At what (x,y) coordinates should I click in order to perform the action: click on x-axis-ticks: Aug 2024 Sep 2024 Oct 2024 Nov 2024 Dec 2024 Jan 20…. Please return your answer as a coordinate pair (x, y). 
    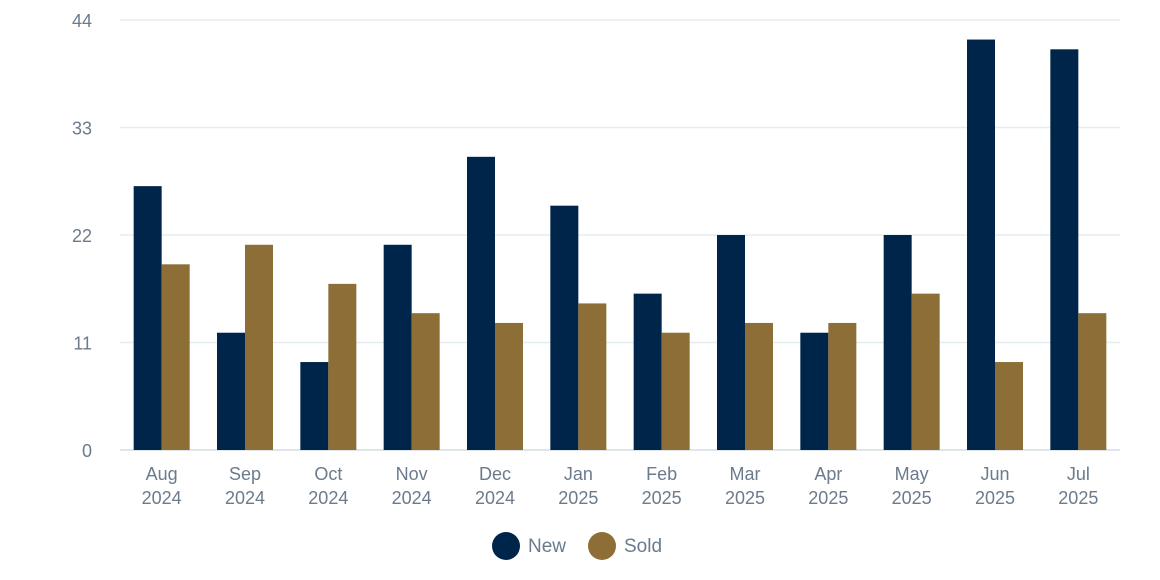
    Looking at the image, I should click on (620, 486).